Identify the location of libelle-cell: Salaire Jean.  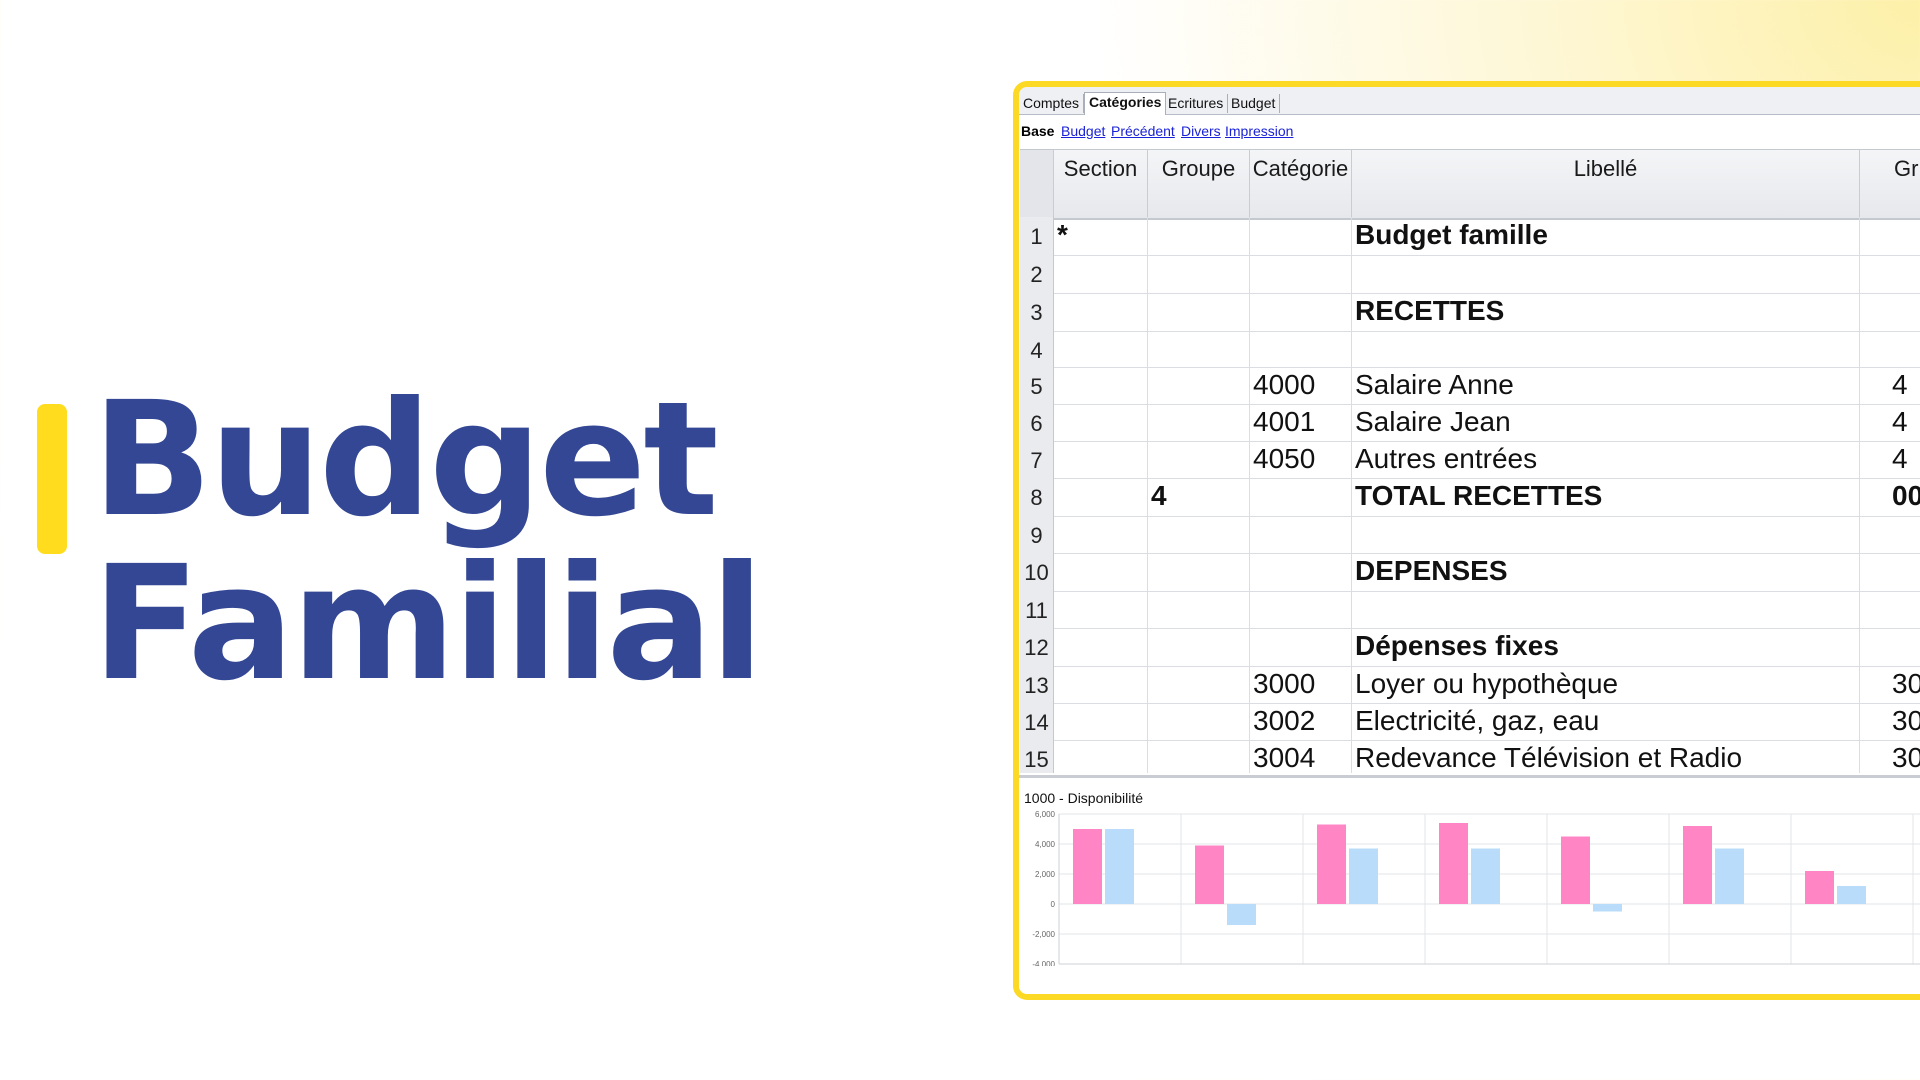
(1606, 422).